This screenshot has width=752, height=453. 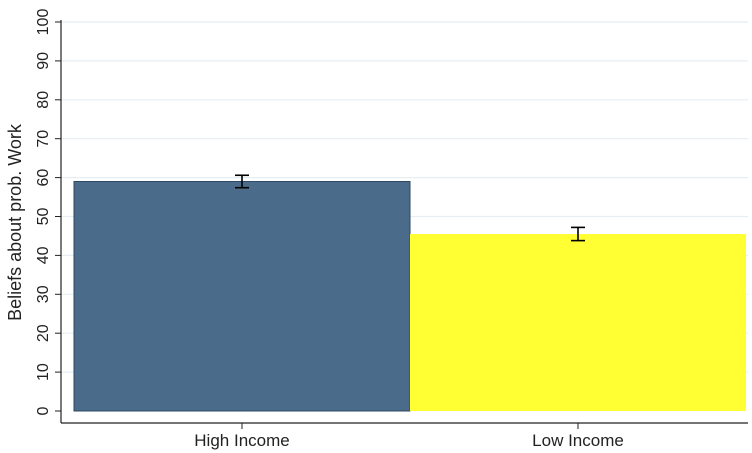 What do you see at coordinates (15, 222) in the screenshot?
I see `y-axis-title: Beliefs about prob. Work` at bounding box center [15, 222].